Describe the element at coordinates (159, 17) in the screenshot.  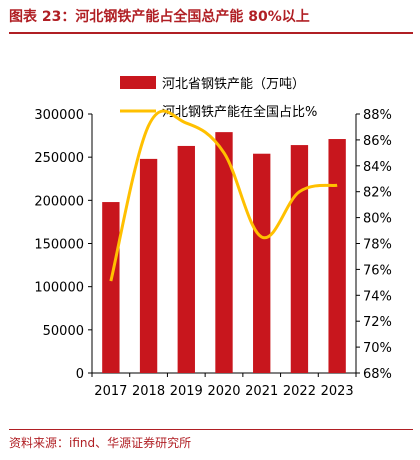
I see `figure-title: 图表 23：河北钢铁产能占全国总产能 80%以上` at that location.